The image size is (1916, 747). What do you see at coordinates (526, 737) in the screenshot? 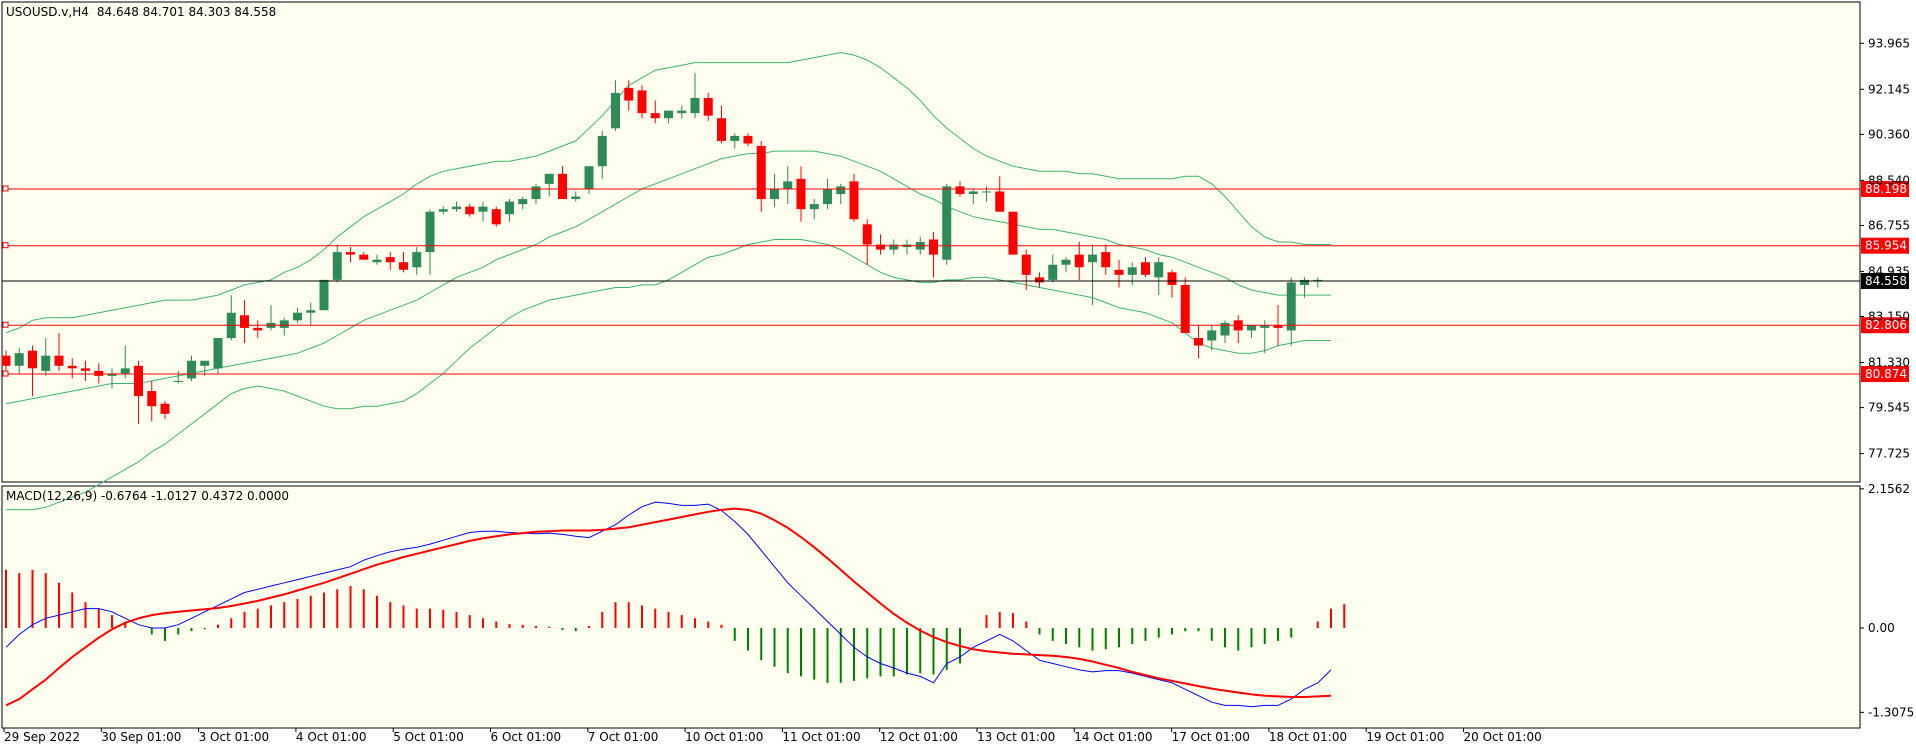
I see `time-tick-label: 6 Oct 01:00` at bounding box center [526, 737].